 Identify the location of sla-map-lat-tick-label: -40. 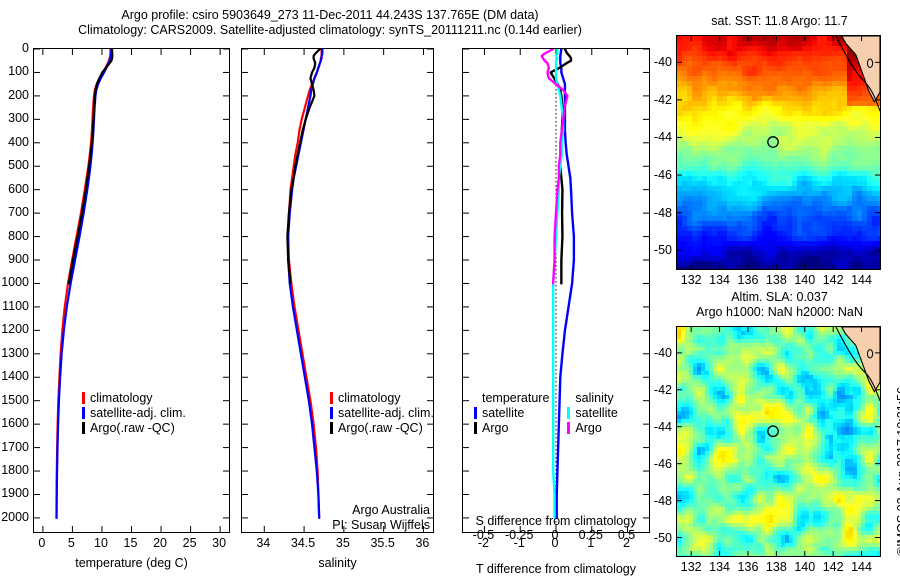
(662, 352).